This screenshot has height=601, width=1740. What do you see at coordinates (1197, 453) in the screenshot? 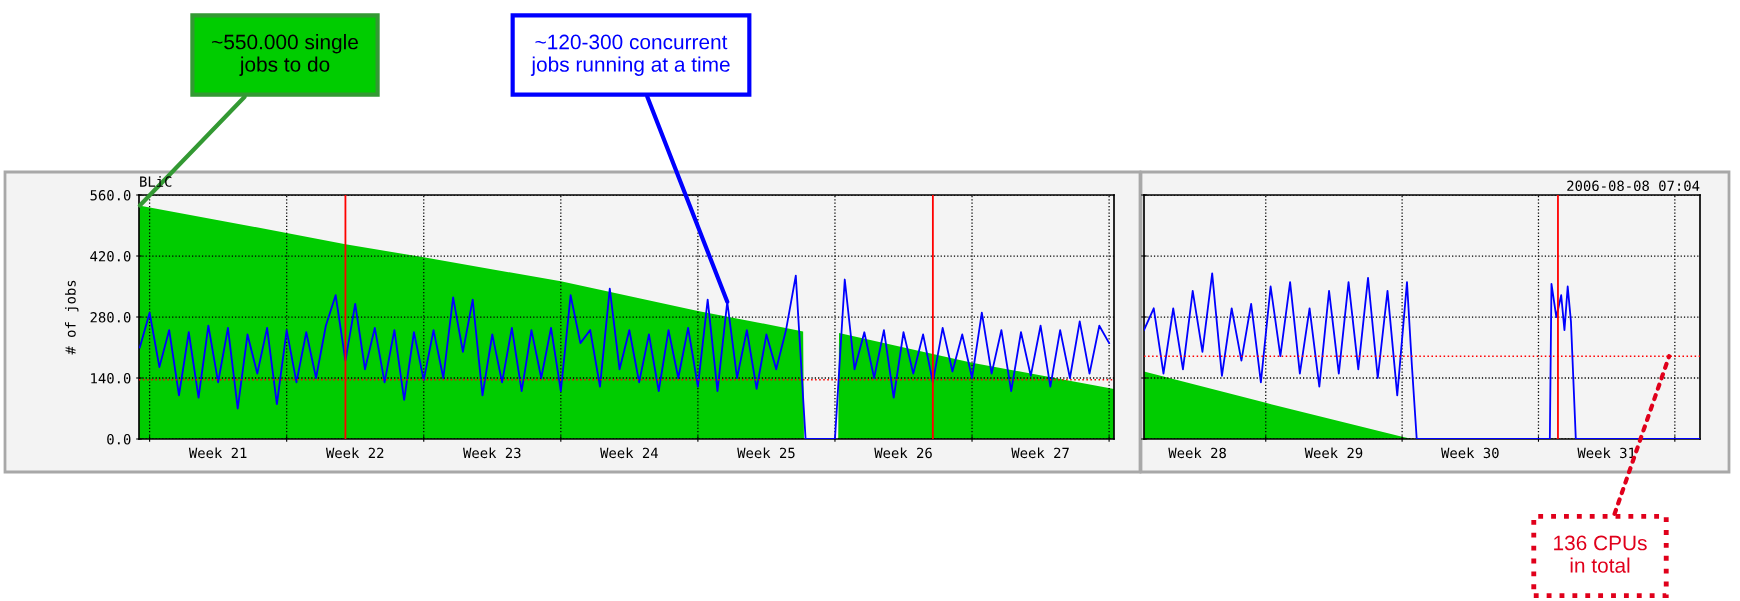
I see `x-tick-label: Week 28` at bounding box center [1197, 453].